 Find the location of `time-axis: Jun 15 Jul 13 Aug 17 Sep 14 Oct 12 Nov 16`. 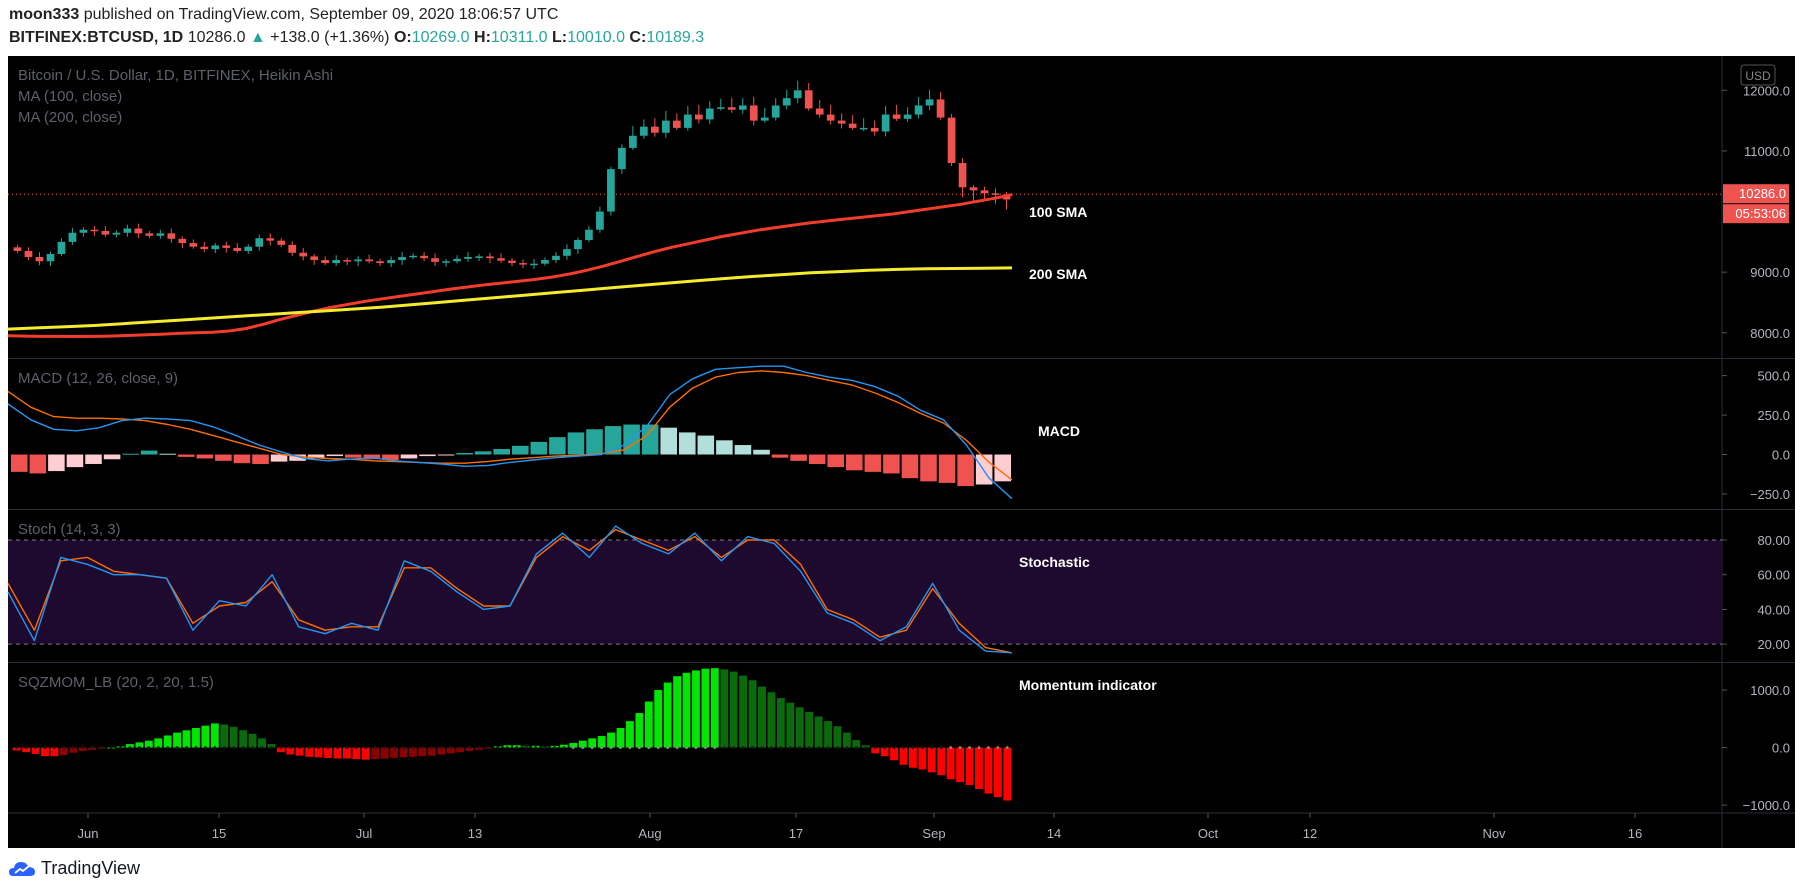

time-axis: Jun 15 Jul 13 Aug 17 Sep 14 Oct 12 Nov 16 is located at coordinates (860, 827).